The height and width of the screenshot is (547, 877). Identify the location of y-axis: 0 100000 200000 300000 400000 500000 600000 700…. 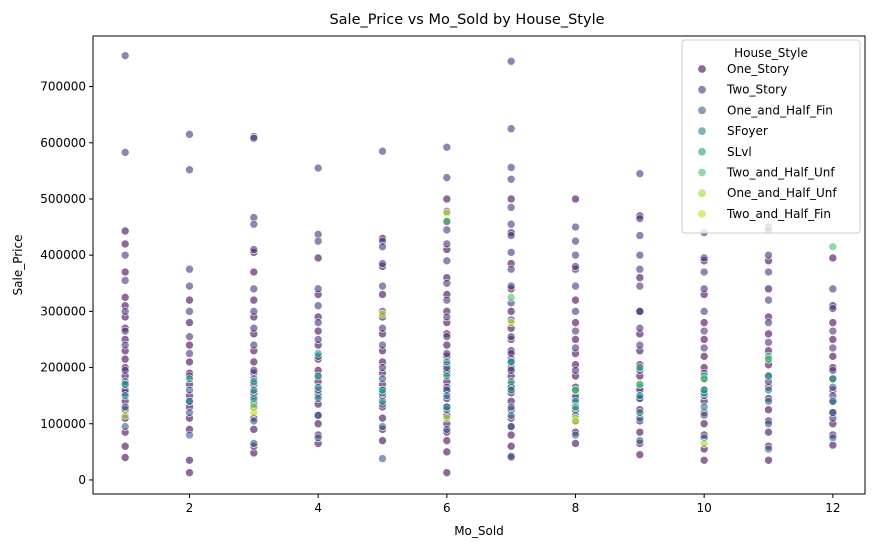
(66, 283).